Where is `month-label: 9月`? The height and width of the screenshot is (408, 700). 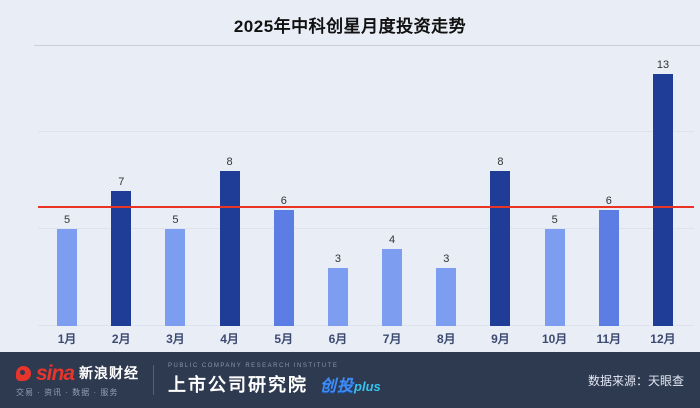 month-label: 9月 is located at coordinates (500, 339).